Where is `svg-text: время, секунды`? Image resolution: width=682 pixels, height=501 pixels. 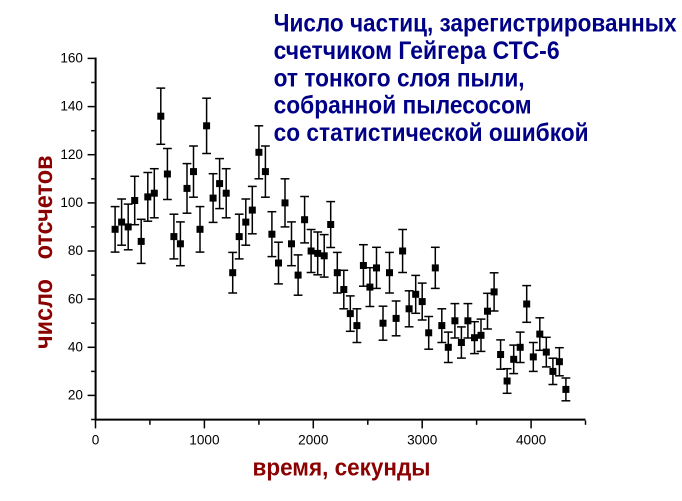
svg-text: время, секунды is located at coordinates (342, 467).